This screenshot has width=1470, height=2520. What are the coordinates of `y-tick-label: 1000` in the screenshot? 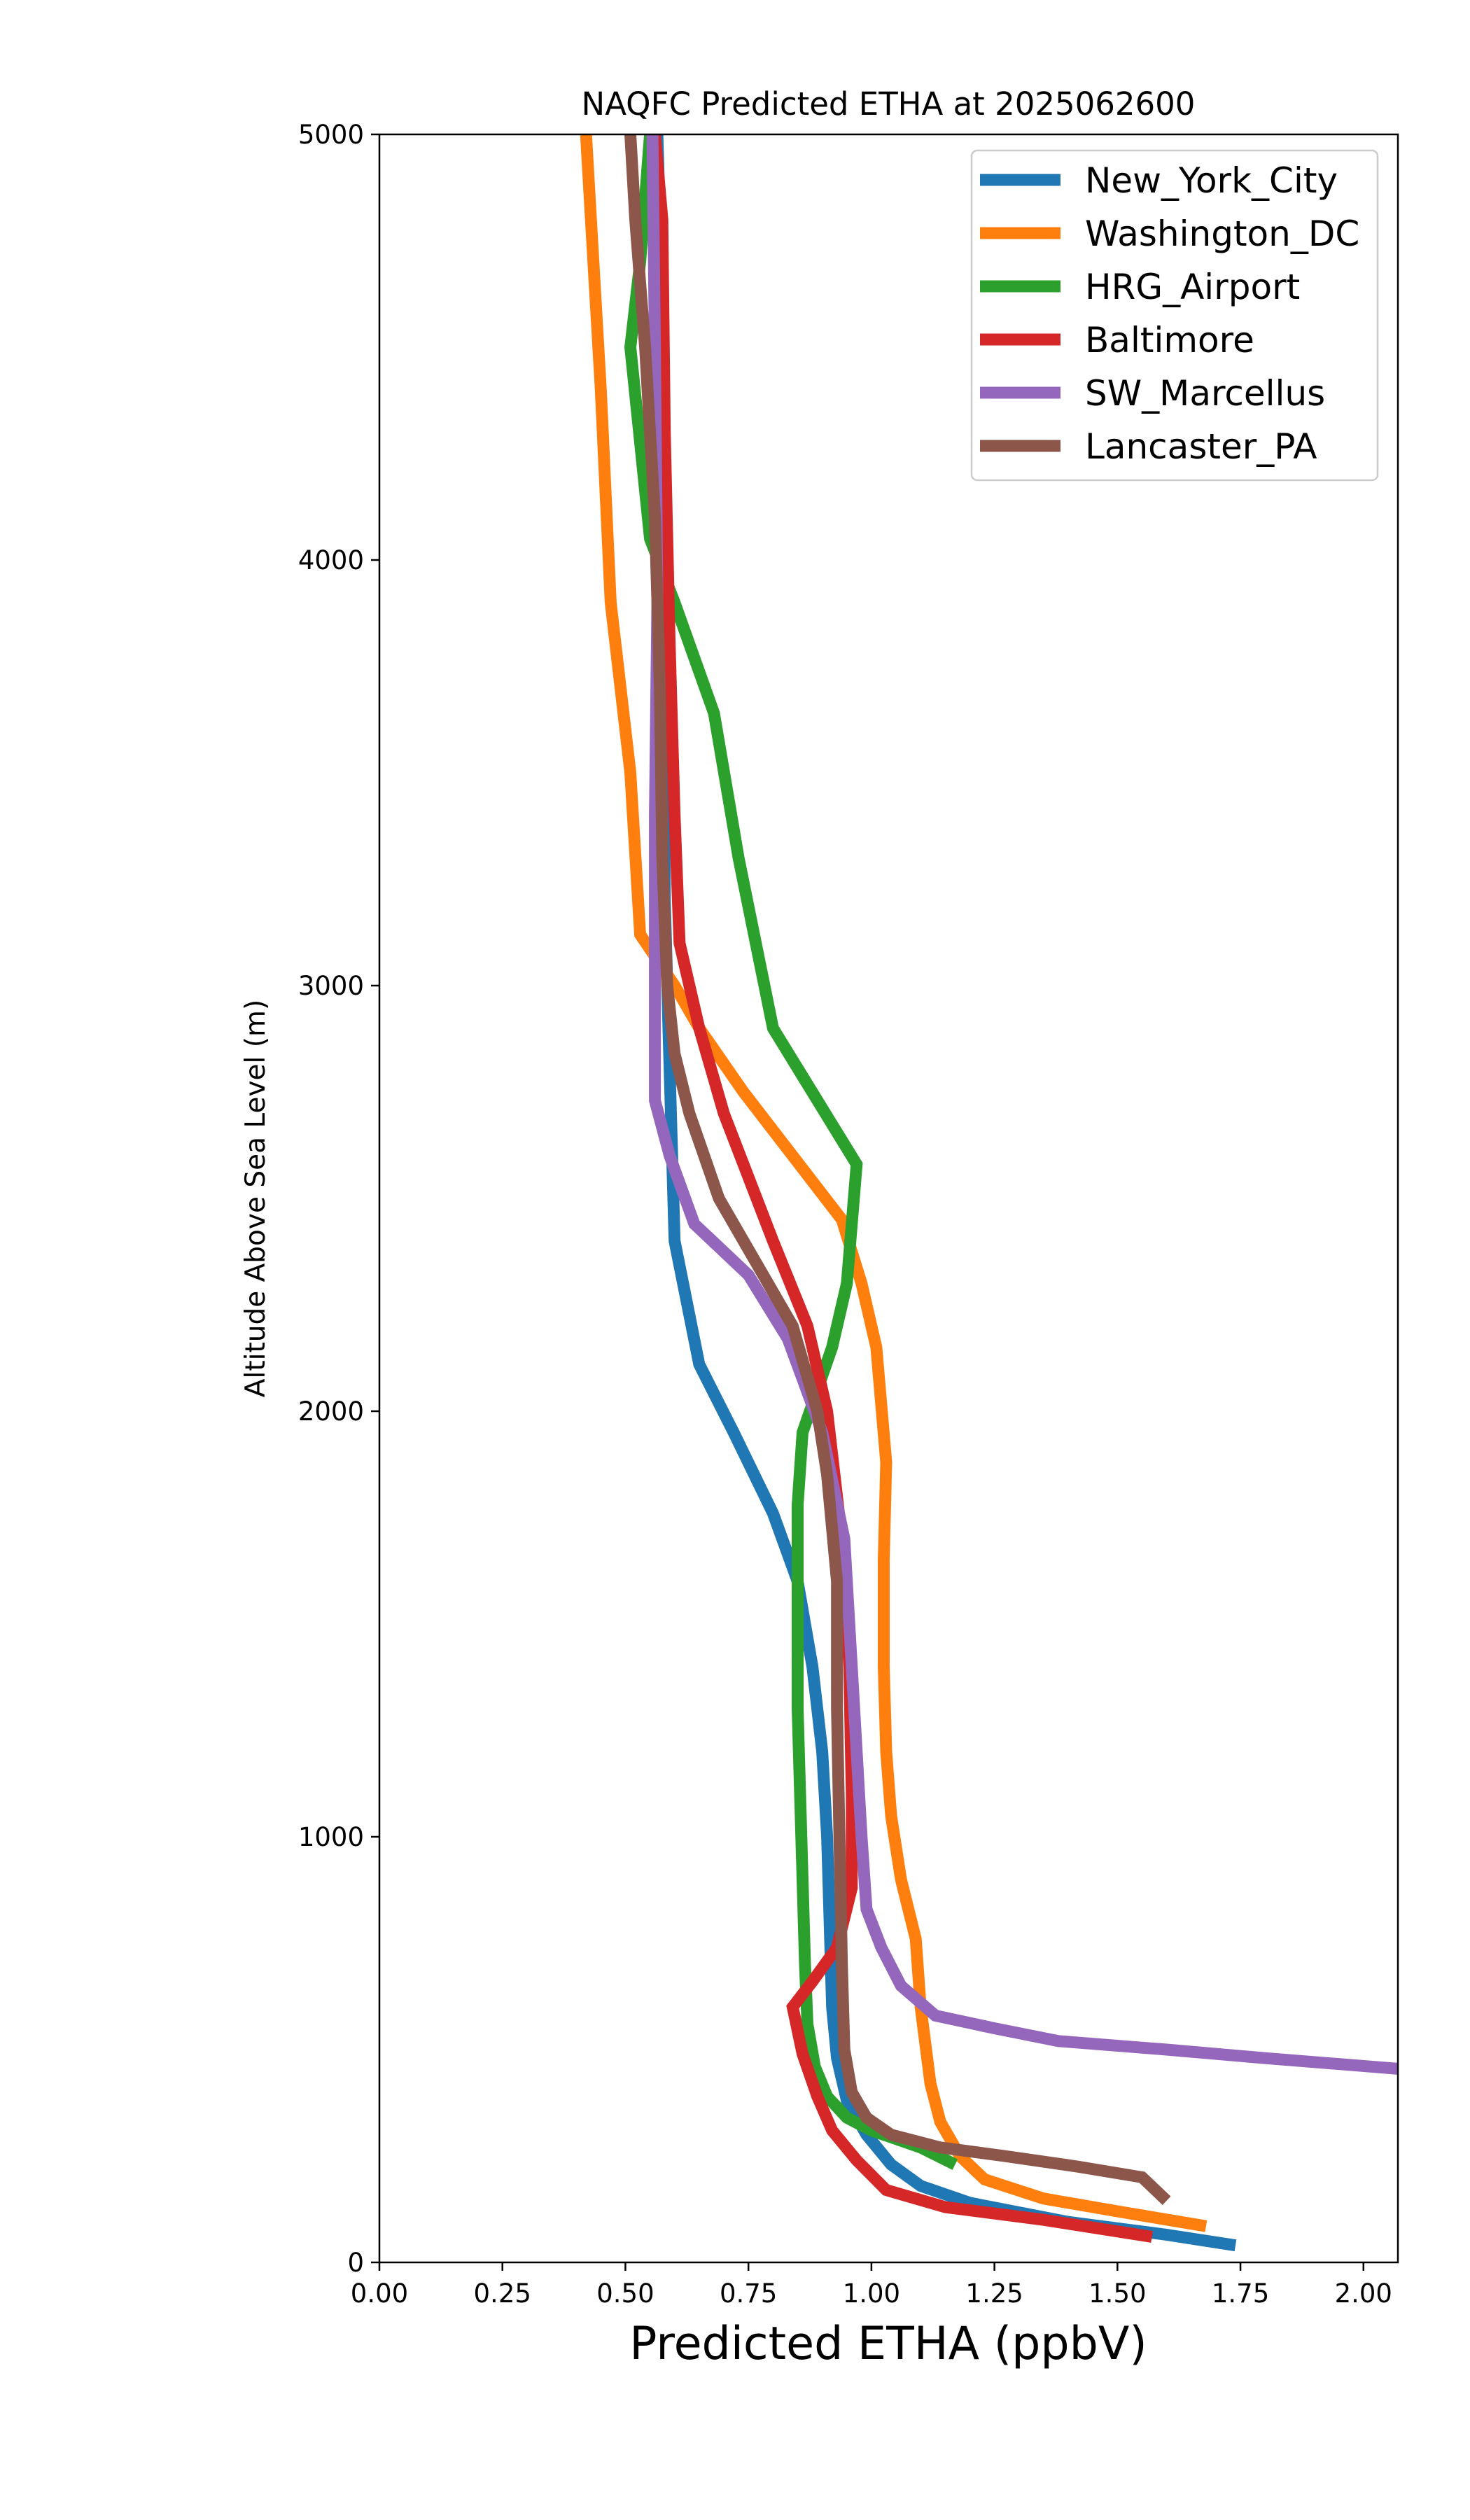 It's located at (331, 1837).